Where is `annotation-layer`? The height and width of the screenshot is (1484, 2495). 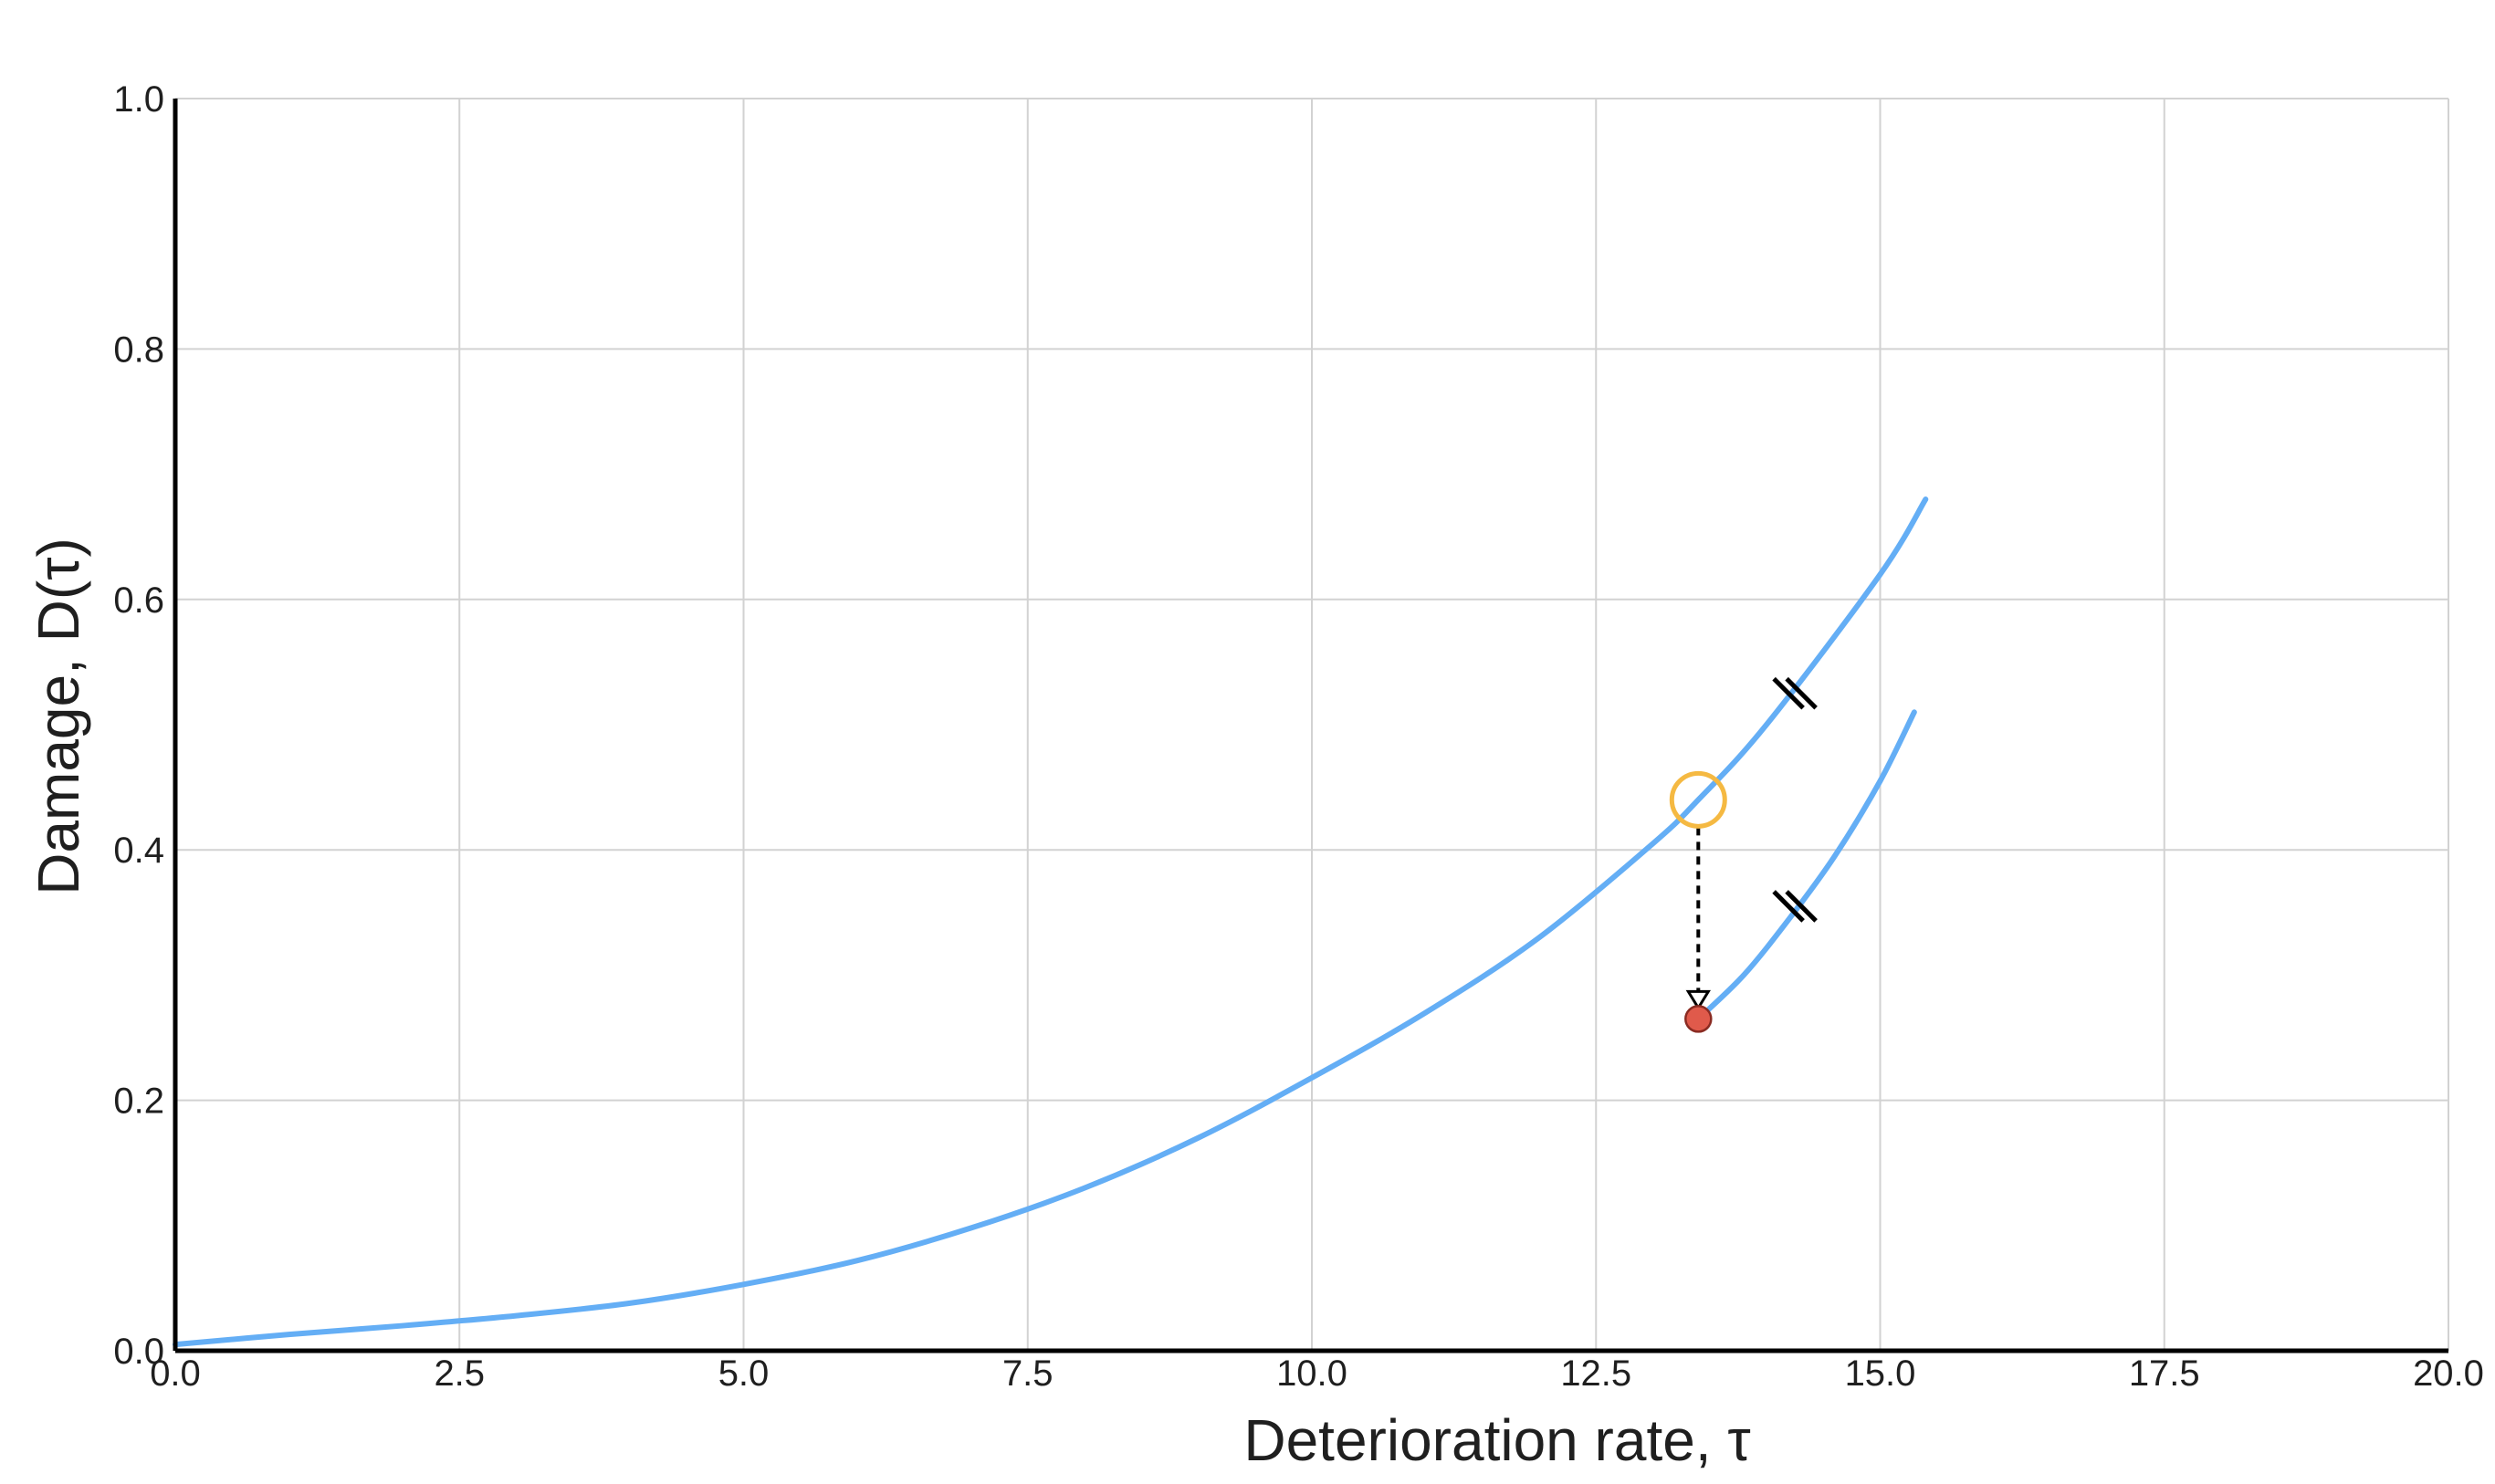 annotation-layer is located at coordinates (1743, 854).